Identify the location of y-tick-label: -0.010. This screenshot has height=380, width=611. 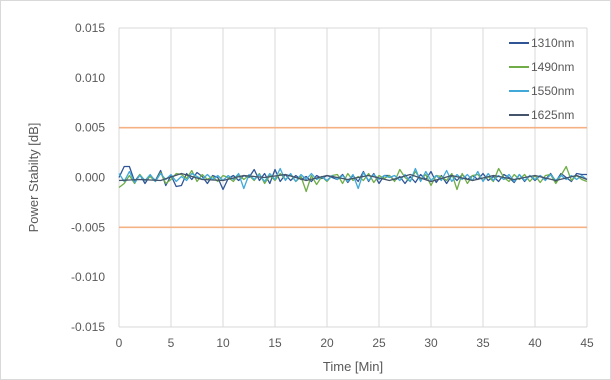
(88, 277).